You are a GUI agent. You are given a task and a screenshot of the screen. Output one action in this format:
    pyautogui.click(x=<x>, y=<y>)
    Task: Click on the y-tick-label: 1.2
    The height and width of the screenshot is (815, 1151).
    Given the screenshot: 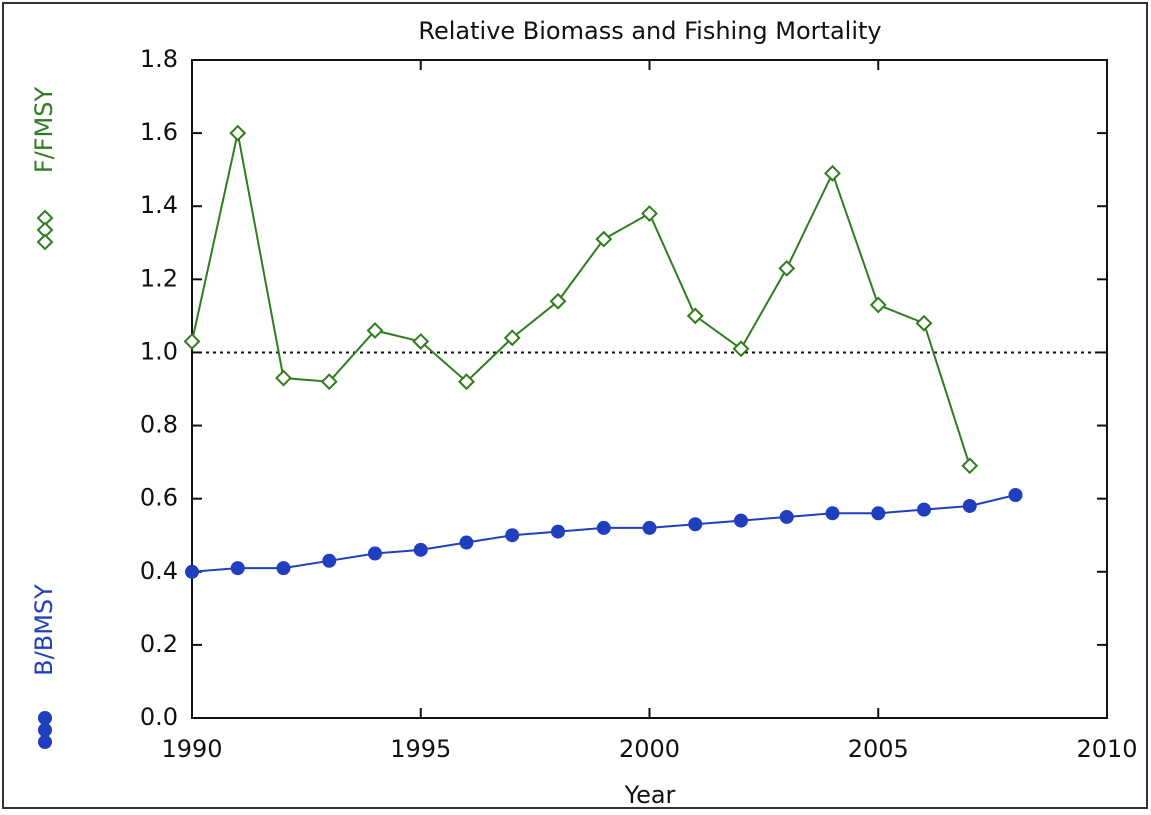 What is the action you would take?
    pyautogui.click(x=159, y=278)
    